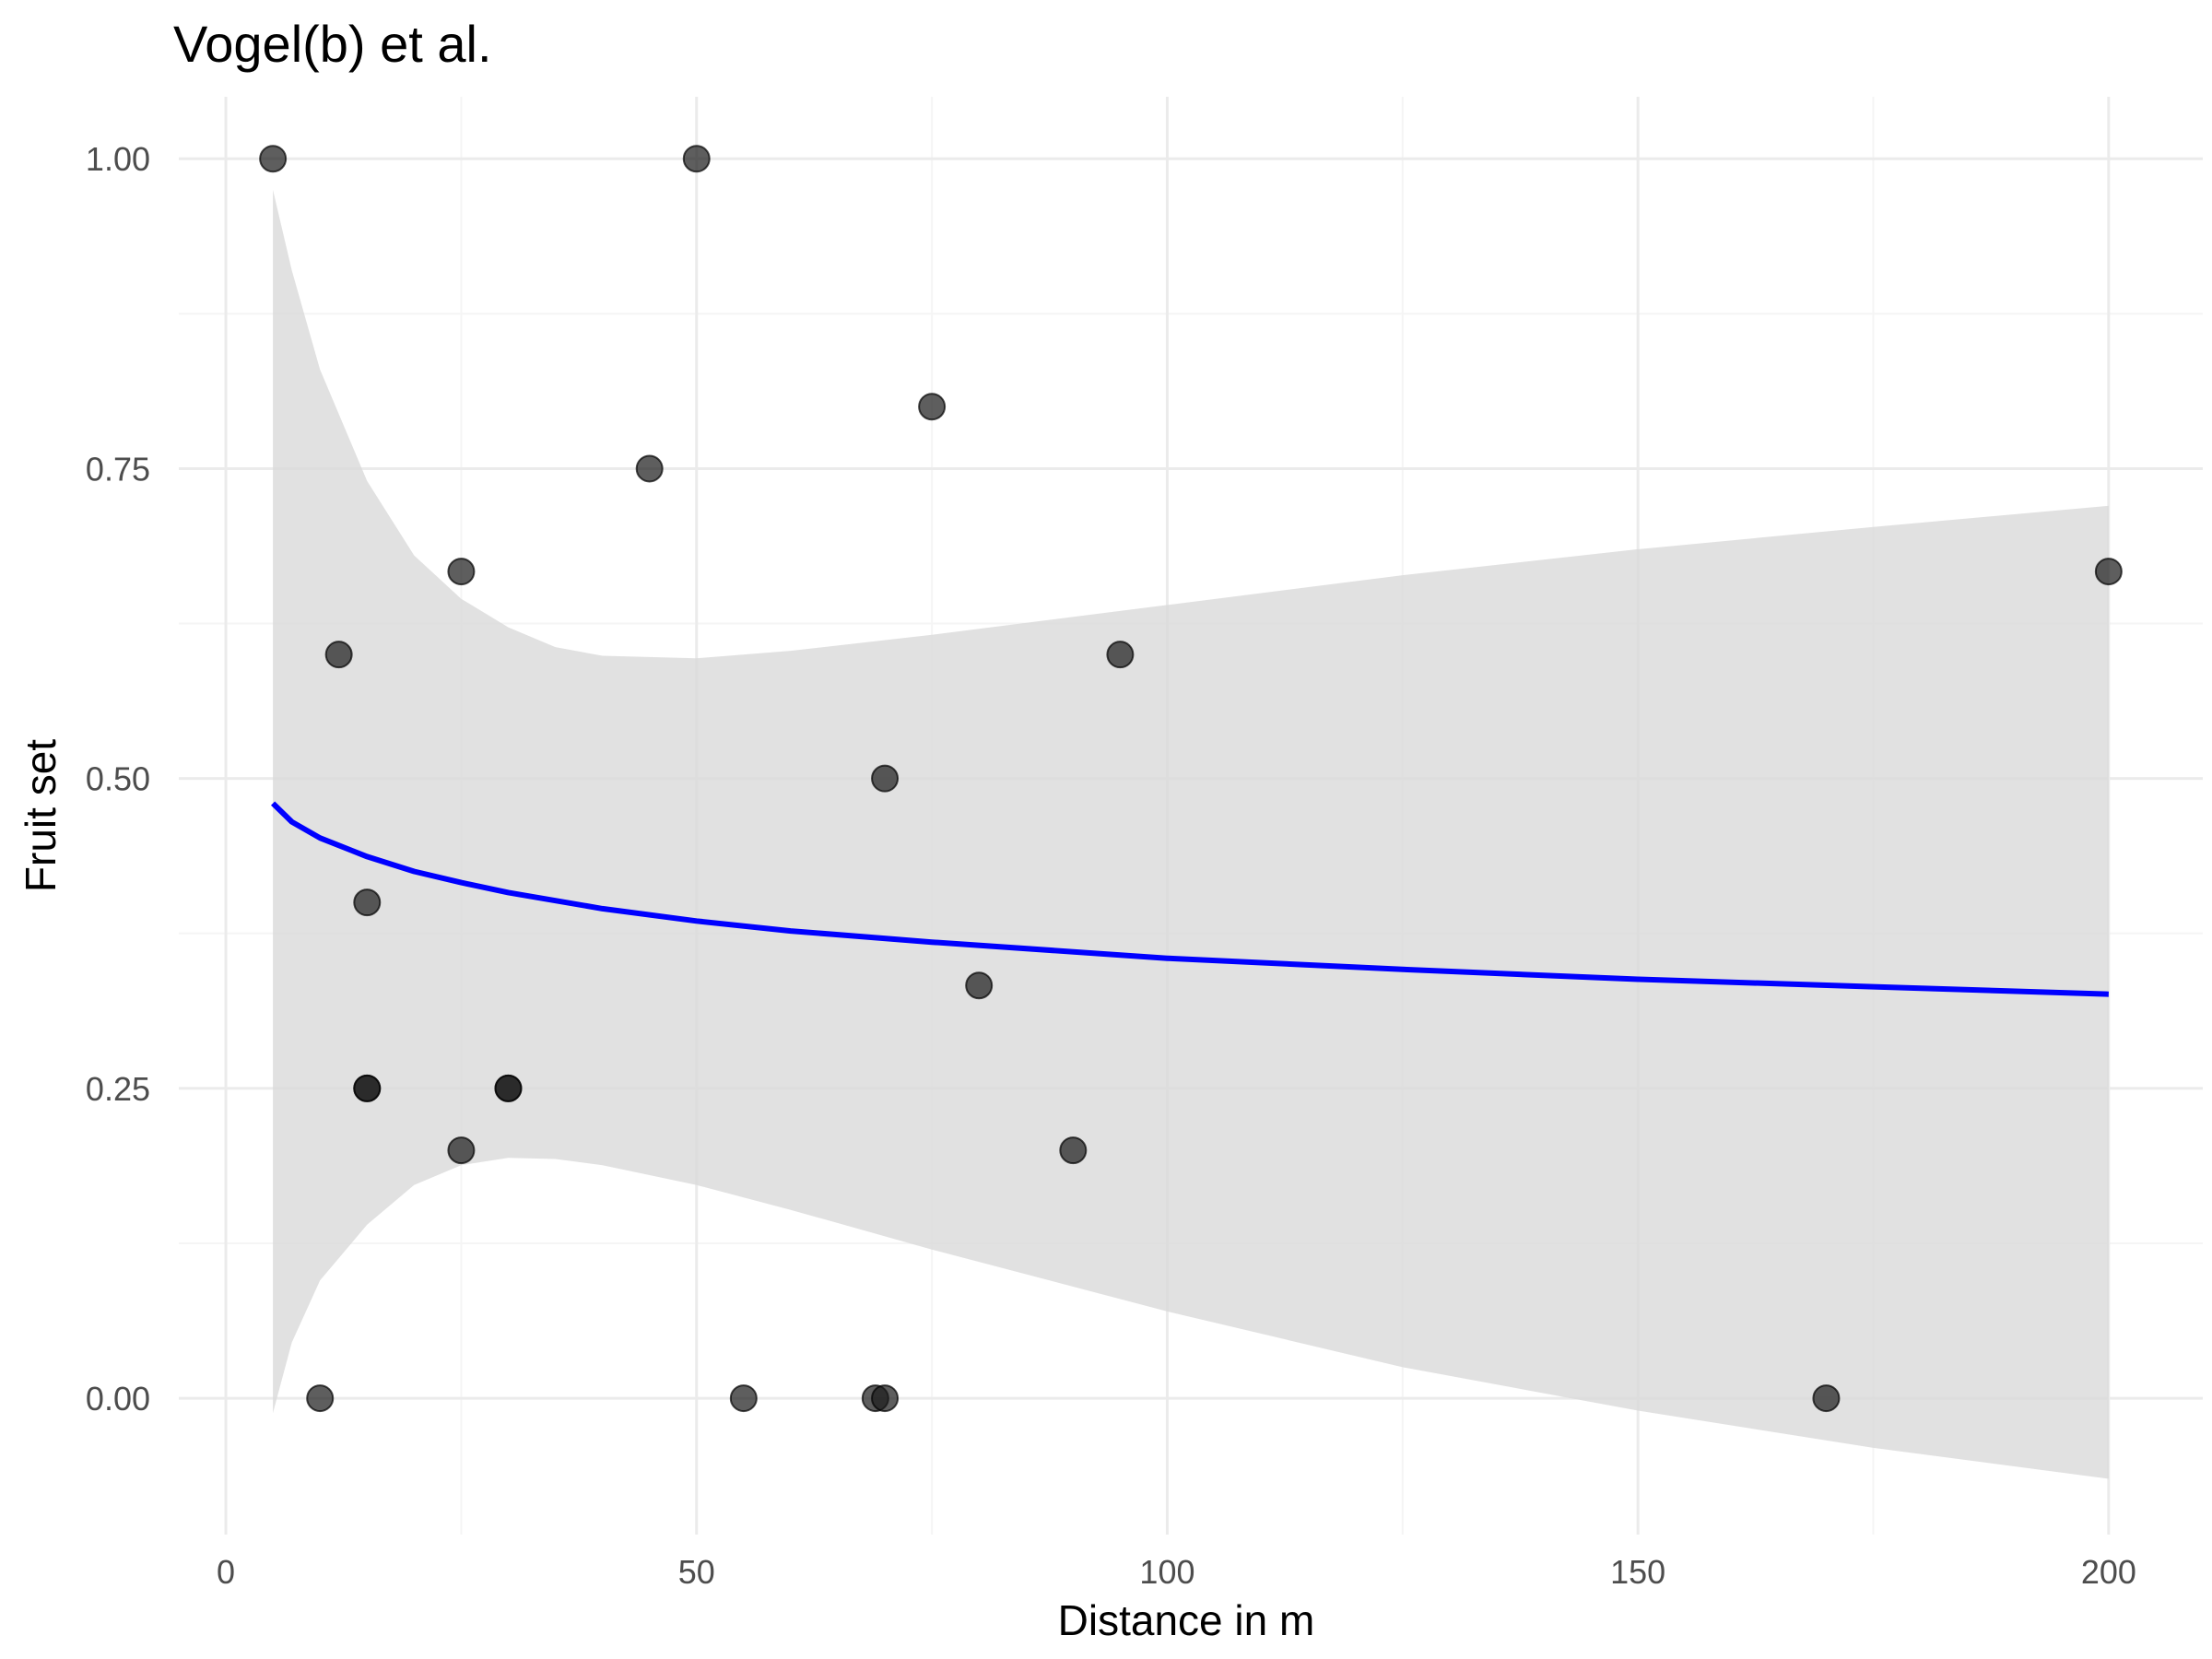  What do you see at coordinates (118, 159) in the screenshot?
I see `y-tick-label: 1.00` at bounding box center [118, 159].